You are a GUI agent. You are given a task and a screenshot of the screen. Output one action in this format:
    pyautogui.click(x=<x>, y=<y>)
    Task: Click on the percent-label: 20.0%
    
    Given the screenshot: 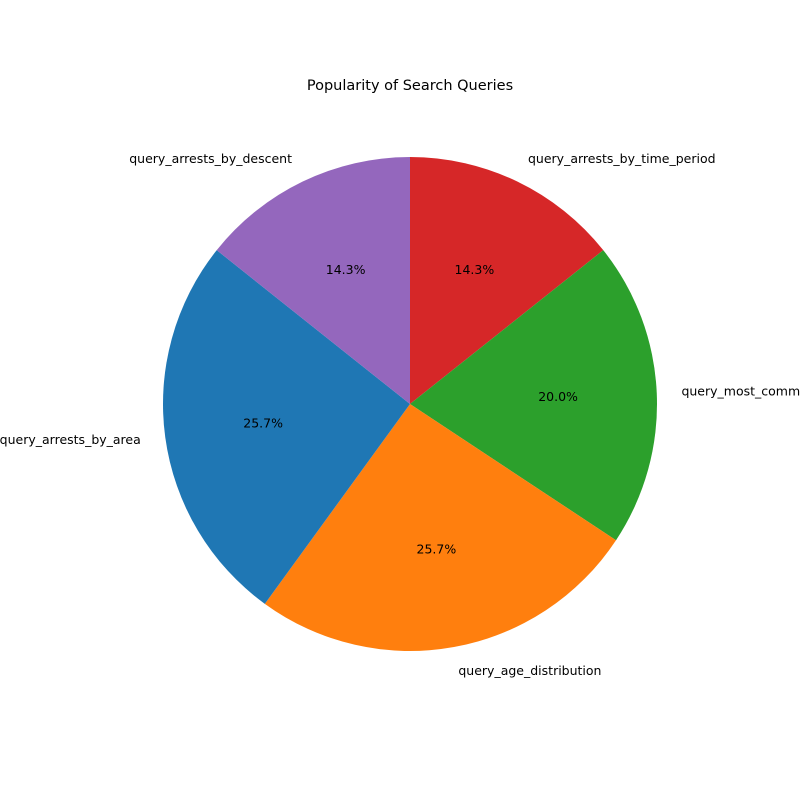 What is the action you would take?
    pyautogui.click(x=558, y=396)
    